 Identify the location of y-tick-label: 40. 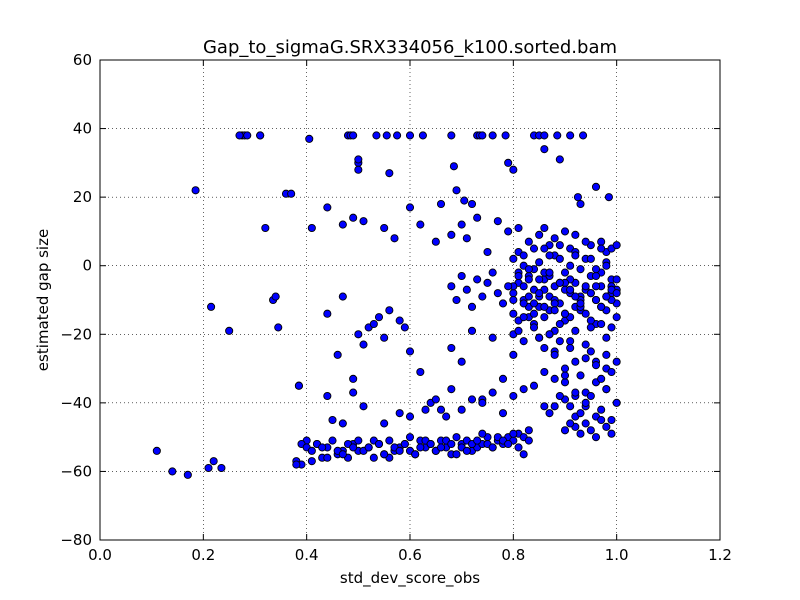
(82, 129).